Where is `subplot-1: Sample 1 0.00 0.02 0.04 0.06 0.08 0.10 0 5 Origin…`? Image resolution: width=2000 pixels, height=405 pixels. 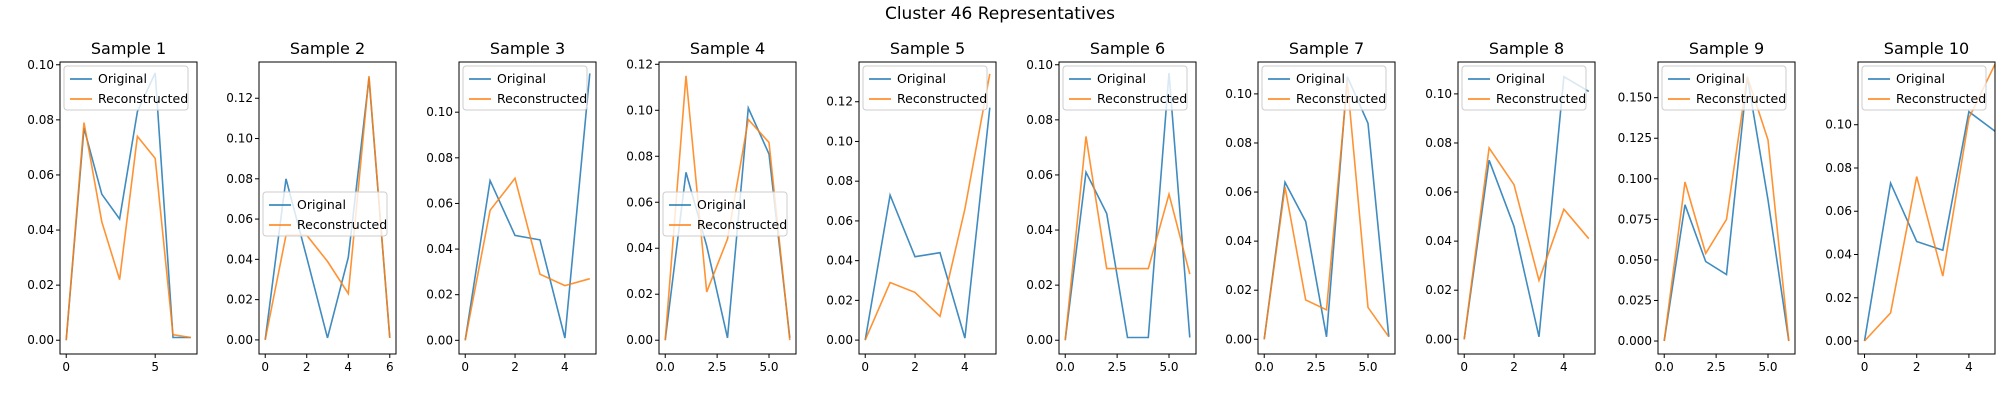
subplot-1: Sample 1 0.00 0.02 0.04 0.06 0.08 0.10 0 5 Origin… is located at coordinates (112, 206).